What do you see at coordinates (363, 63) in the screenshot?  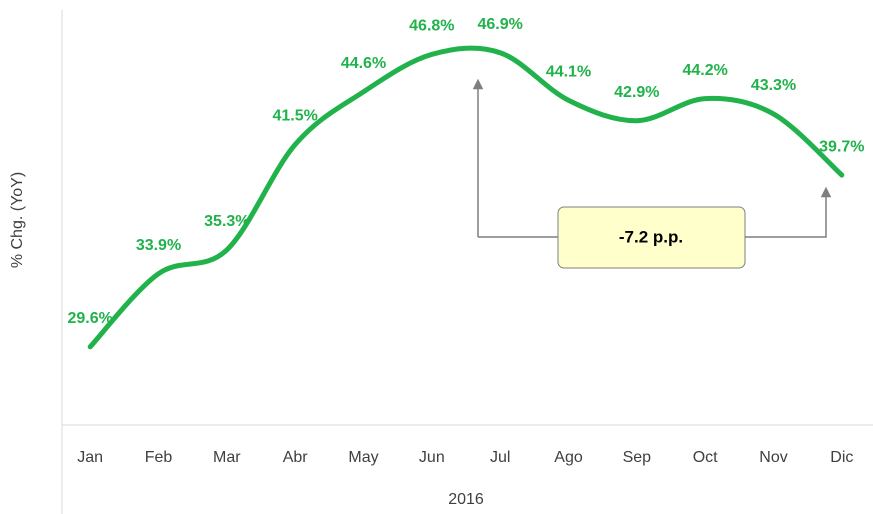 I see `data-label: 44.6%` at bounding box center [363, 63].